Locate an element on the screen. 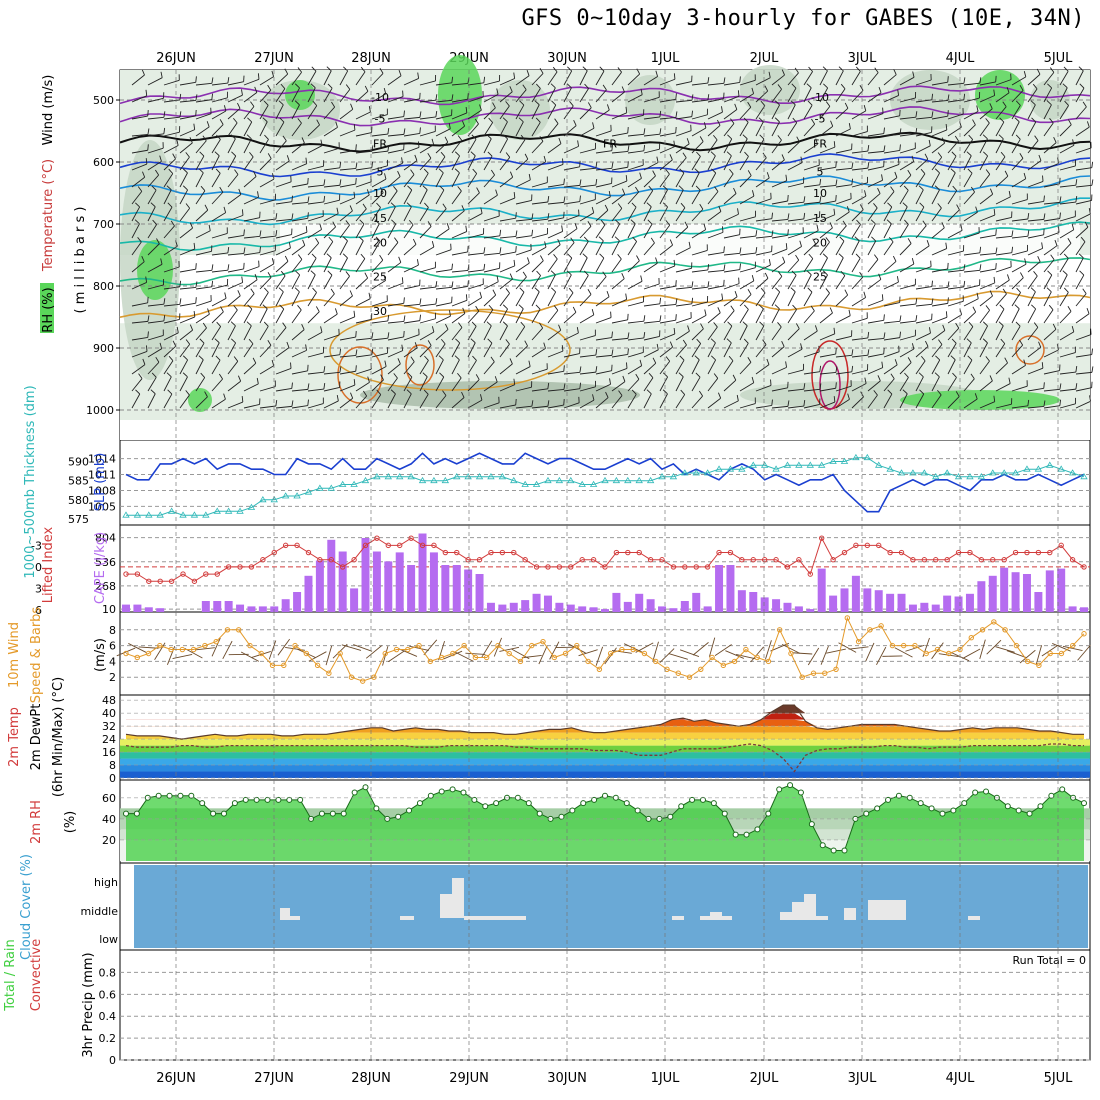  temp-tick-label: 8 is located at coordinates (112, 765).